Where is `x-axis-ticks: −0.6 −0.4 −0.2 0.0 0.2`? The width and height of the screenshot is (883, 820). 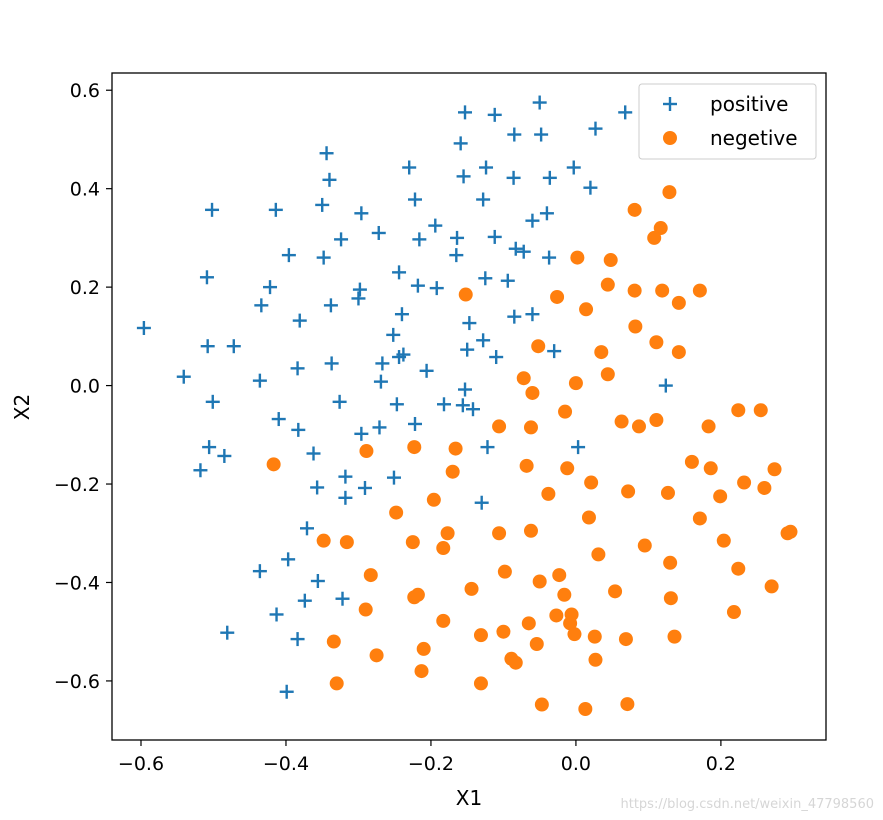
x-axis-ticks: −0.6 −0.4 −0.2 0.0 0.2 is located at coordinates (427, 757).